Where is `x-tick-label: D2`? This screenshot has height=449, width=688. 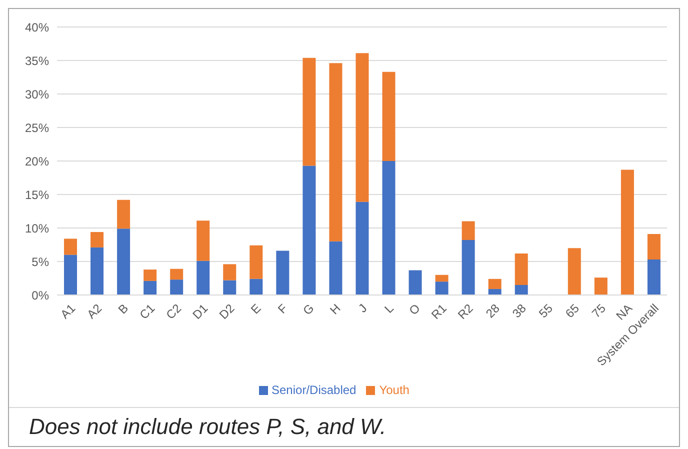 x-tick-label: D2 is located at coordinates (227, 311).